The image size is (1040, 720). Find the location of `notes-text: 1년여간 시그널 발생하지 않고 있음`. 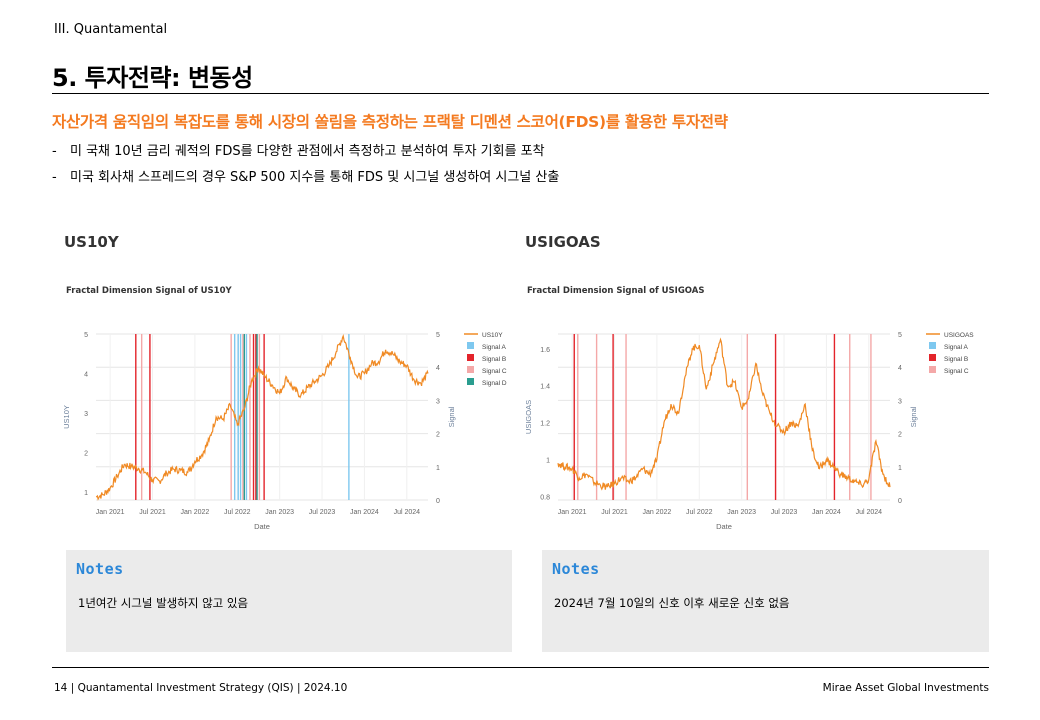

notes-text: 1년여간 시그널 발생하지 않고 있음 is located at coordinates (163, 603).